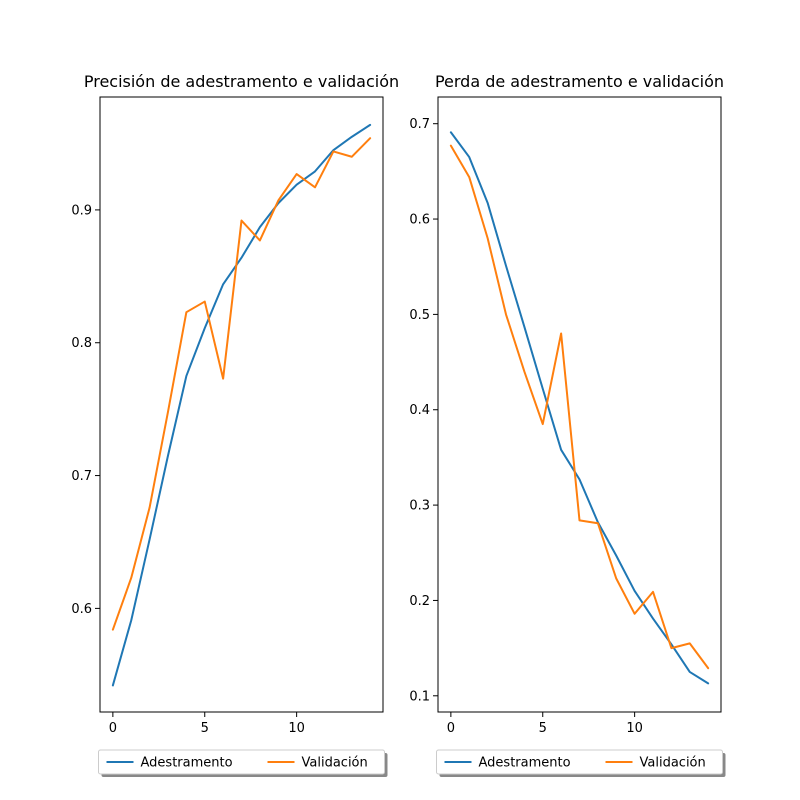 This screenshot has width=800, height=800. I want to click on chart-title: Perda de adestramento e validación, so click(579, 81).